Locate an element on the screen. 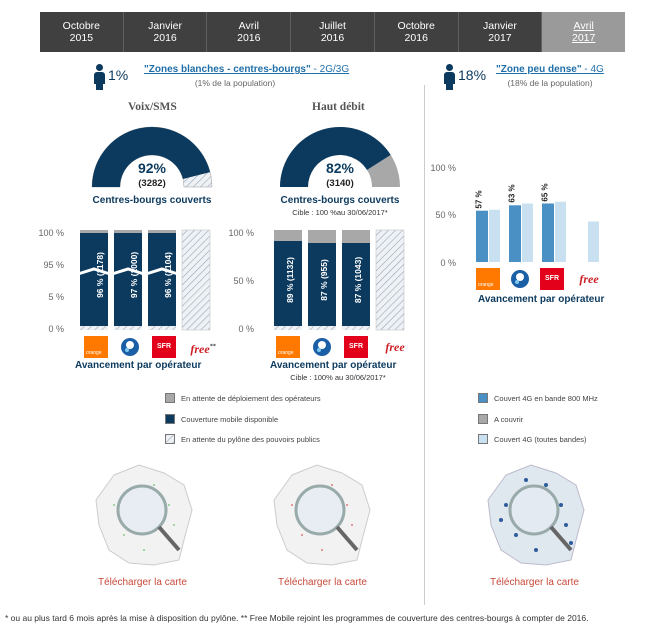  haut-gauge-note: Cible : 100 %au 30/06/2017* is located at coordinates (340, 212).